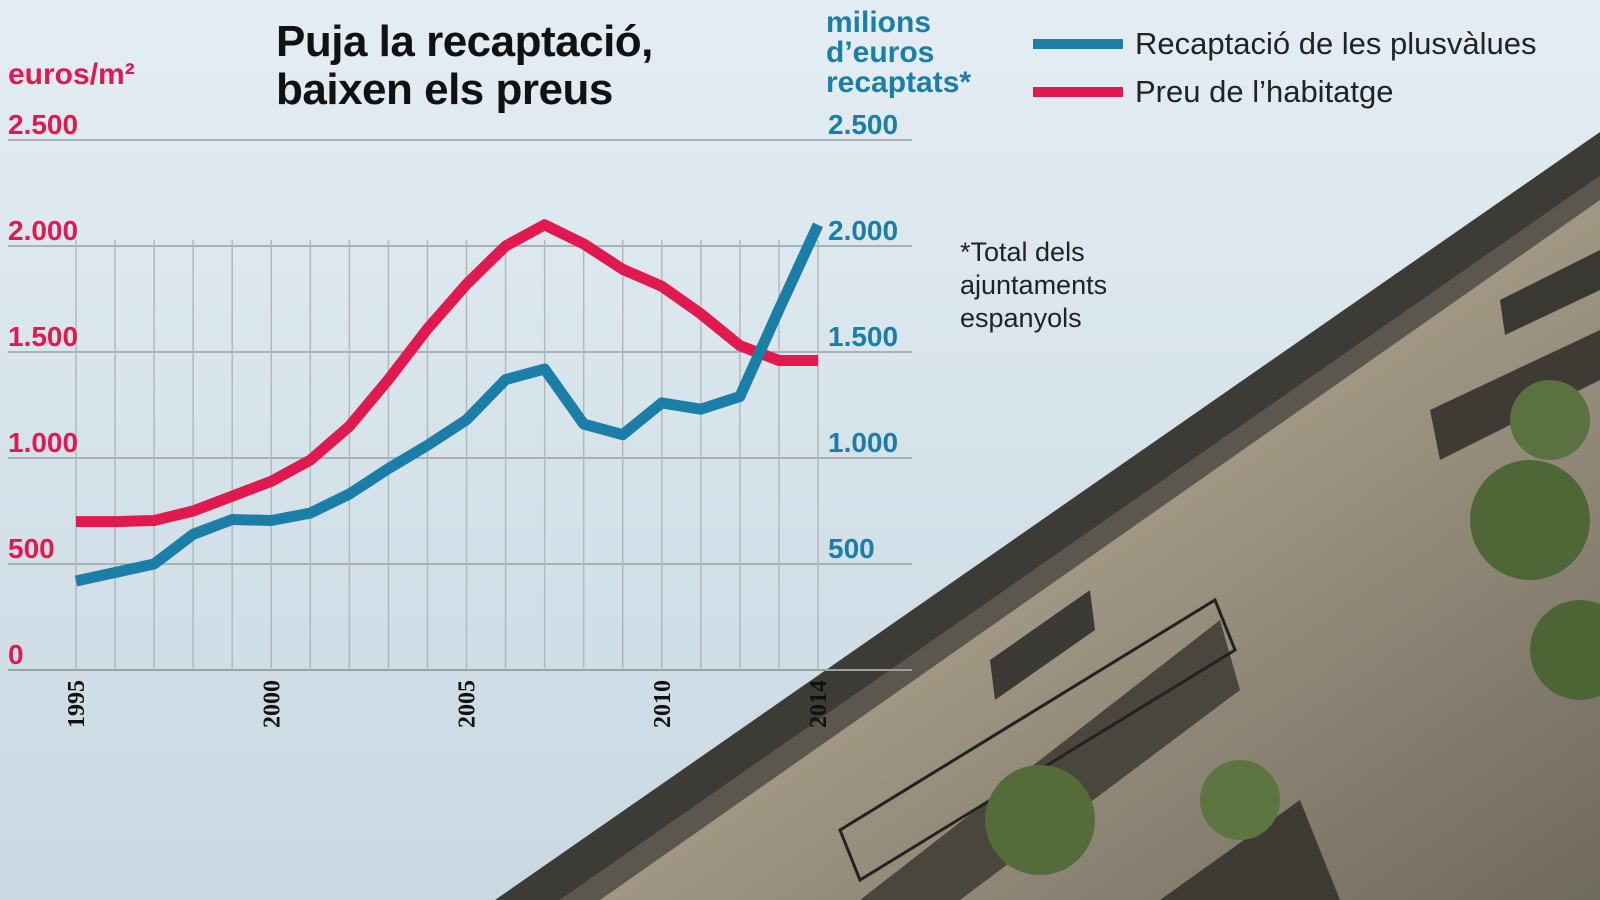 Image resolution: width=1600 pixels, height=900 pixels. Describe the element at coordinates (468, 704) in the screenshot. I see `x-tick-label: 2005` at that location.